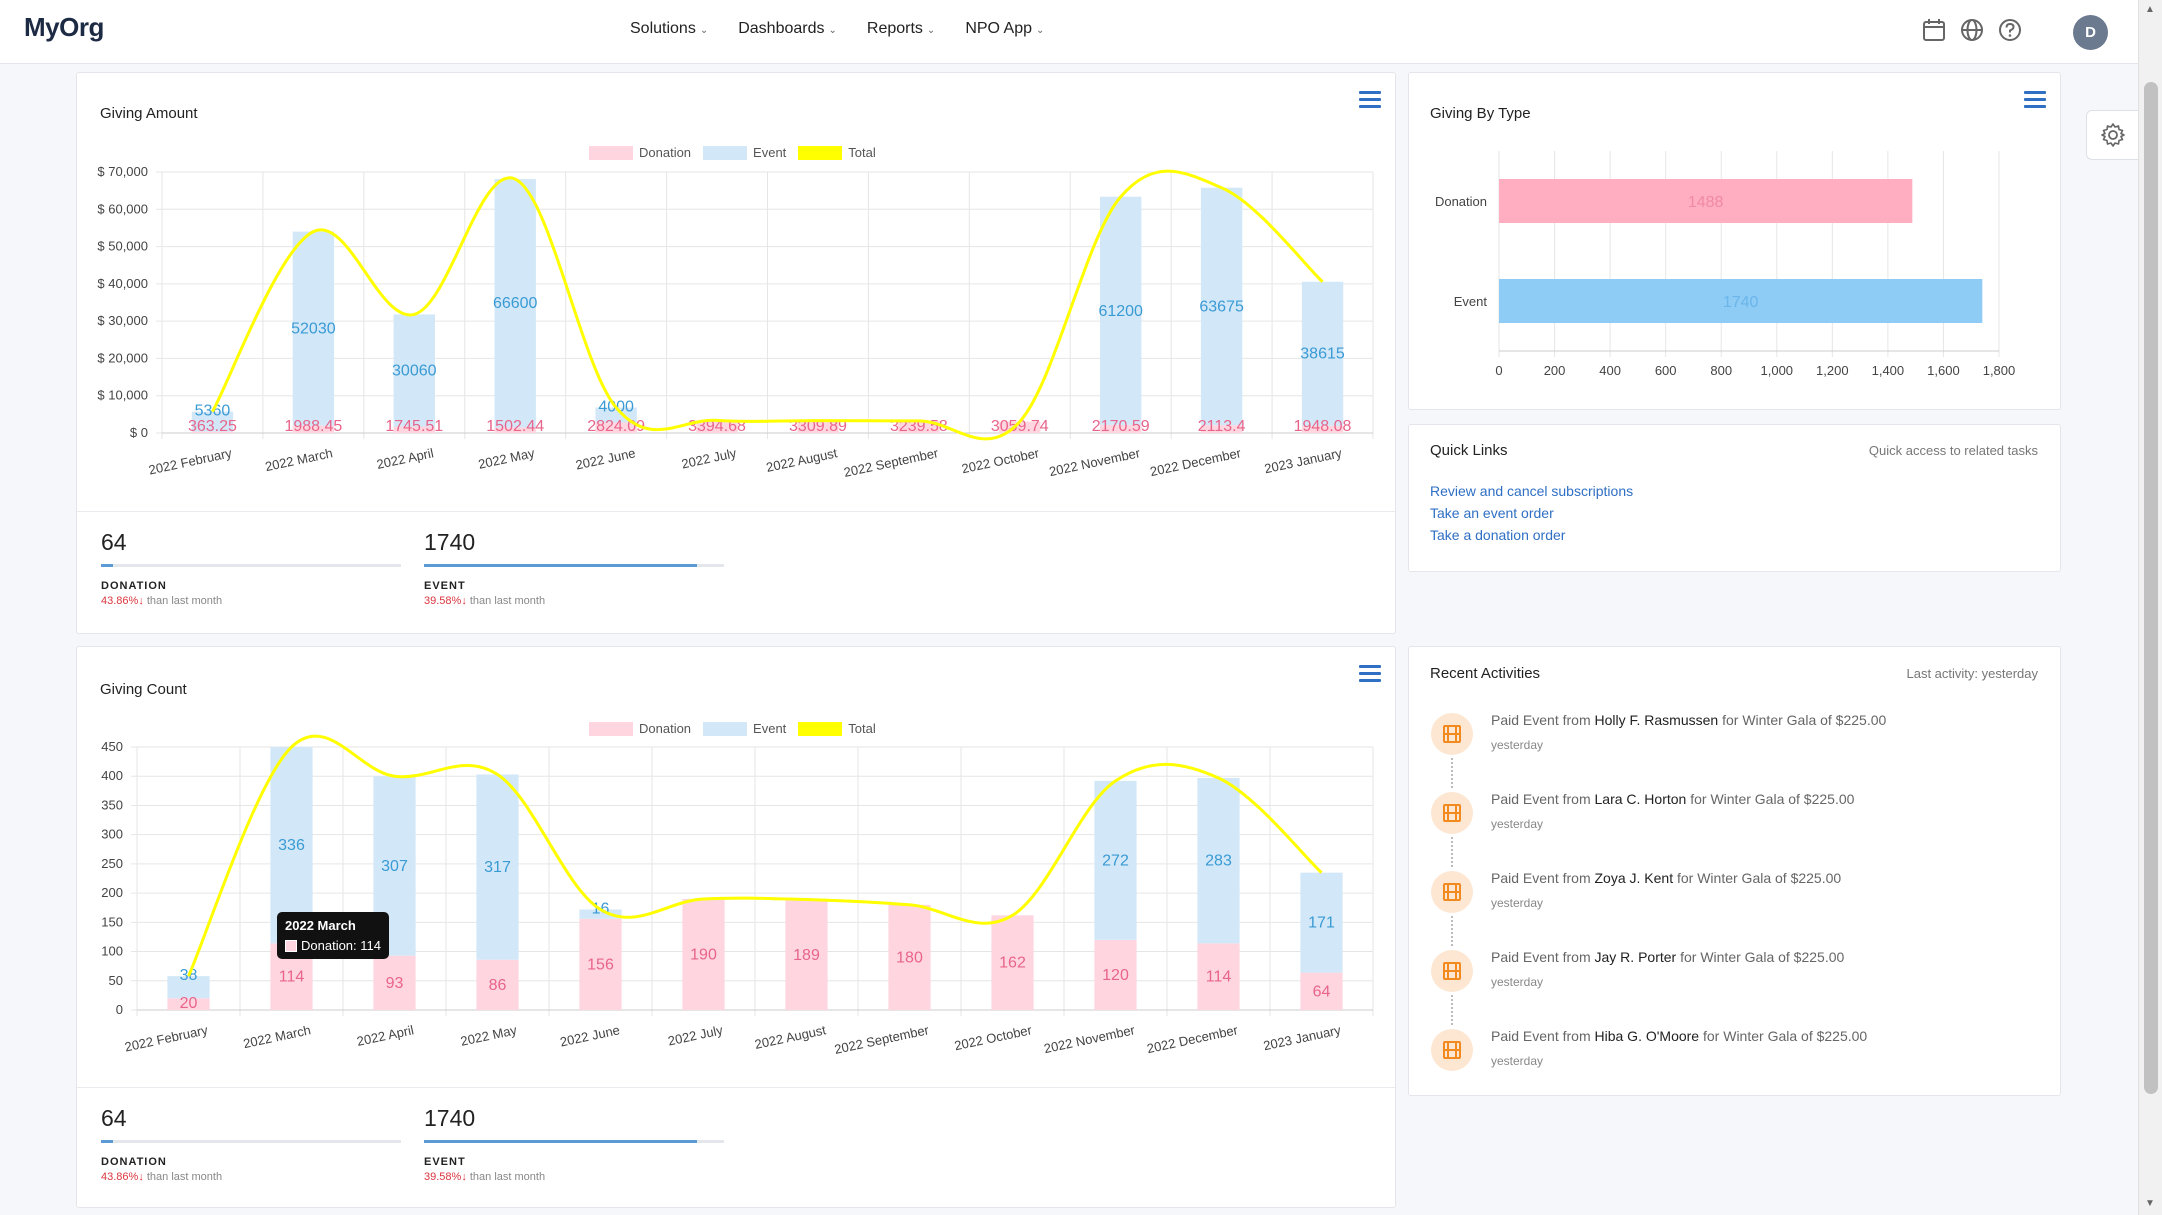 The image size is (2162, 1215). I want to click on data-label-donation: 114, so click(292, 977).